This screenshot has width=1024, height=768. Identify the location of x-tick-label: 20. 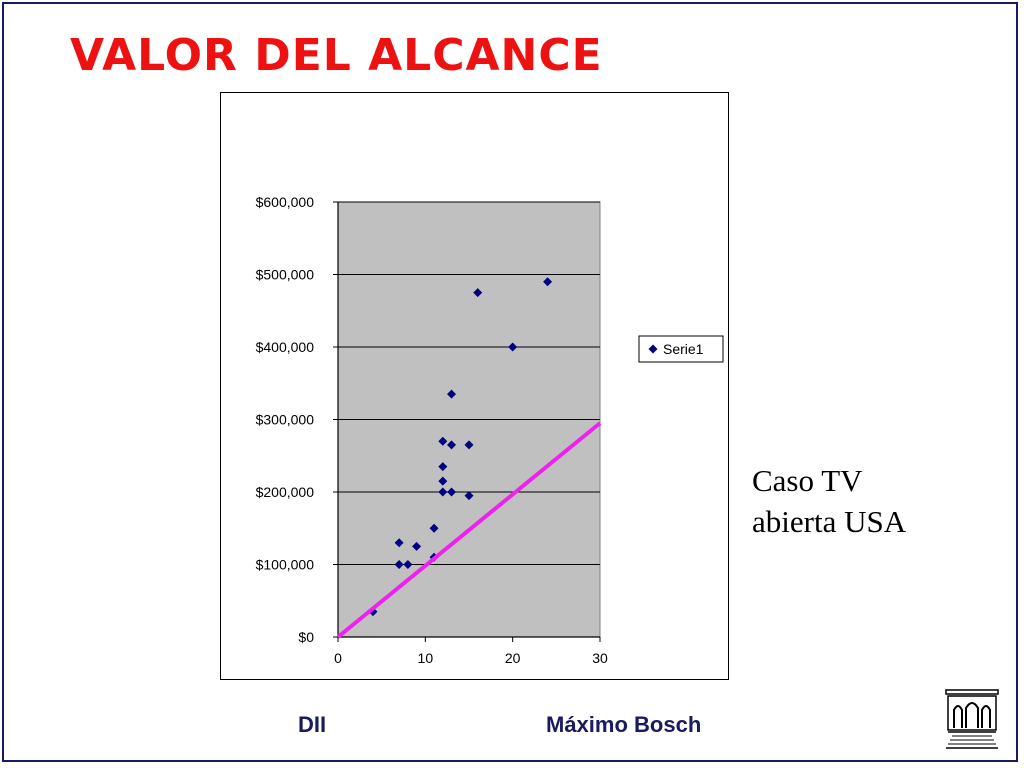
(513, 658).